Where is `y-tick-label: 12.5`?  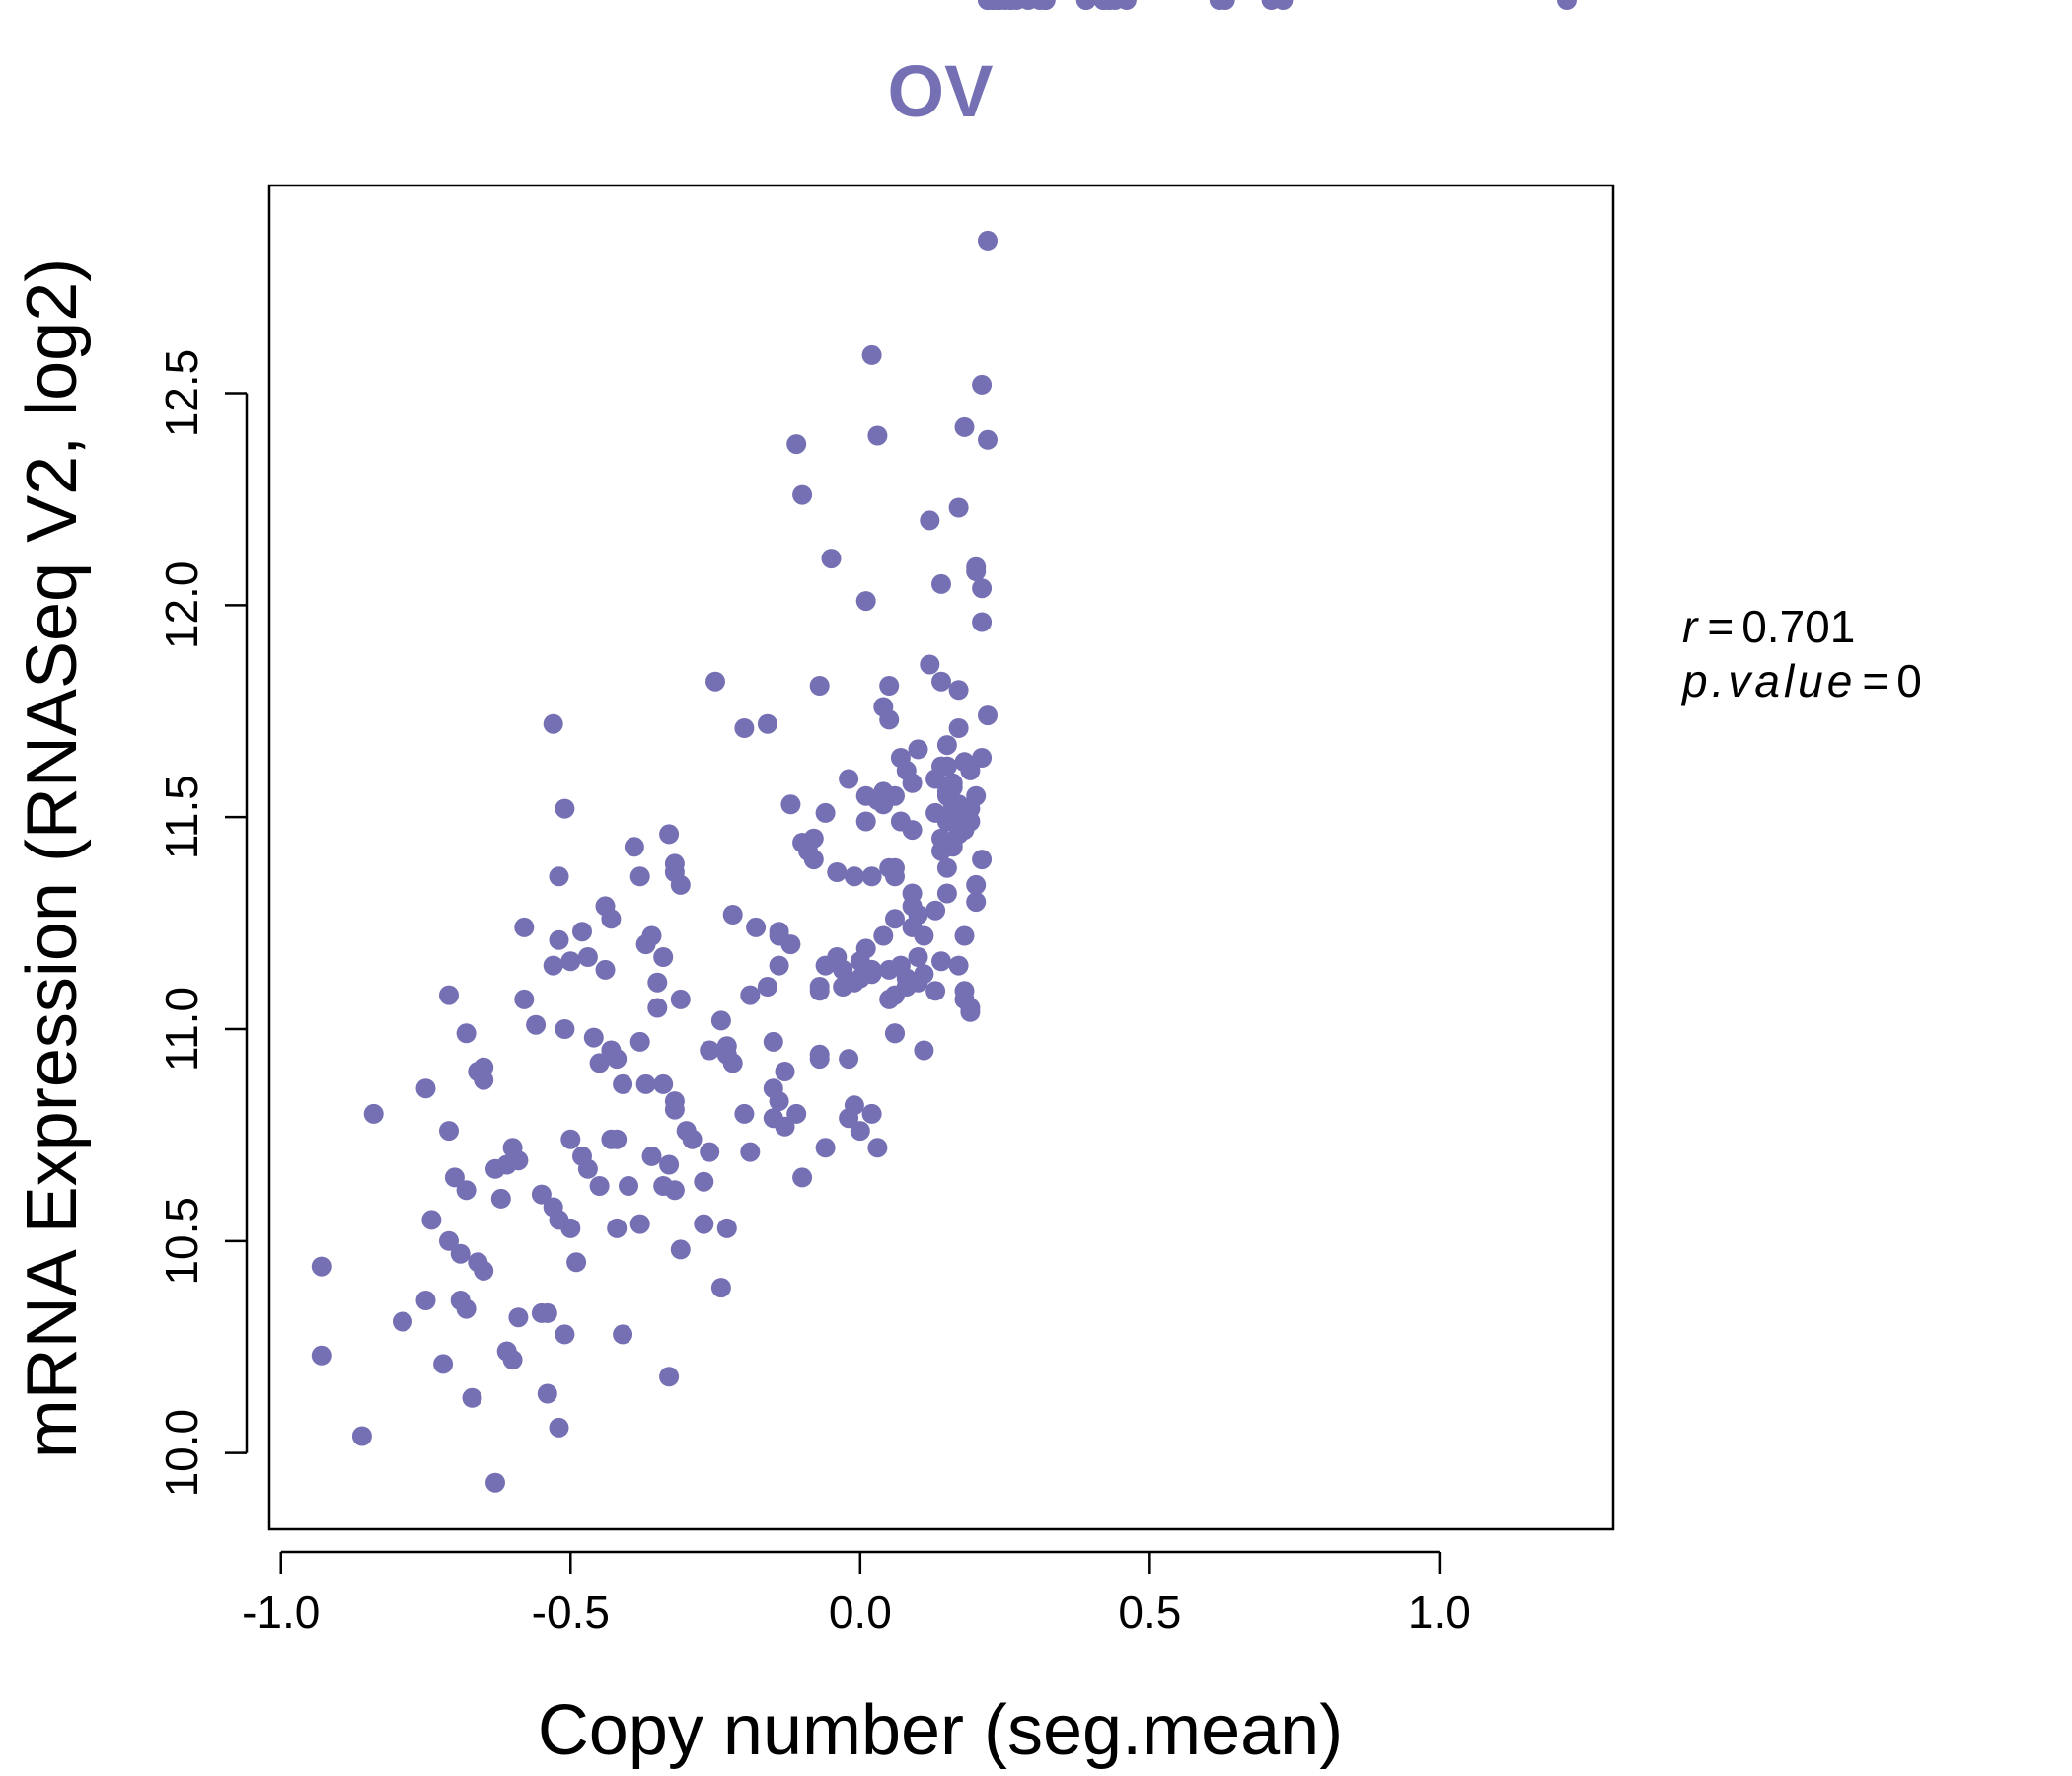 y-tick-label: 12.5 is located at coordinates (181, 394).